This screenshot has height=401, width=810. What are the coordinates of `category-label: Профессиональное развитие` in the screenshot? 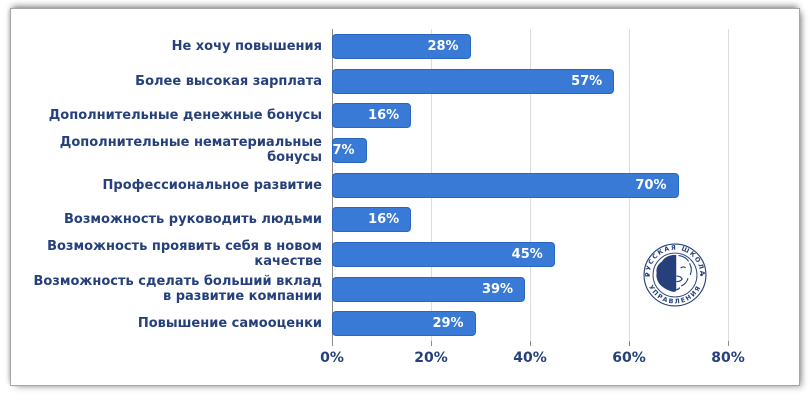 It's located at (212, 185).